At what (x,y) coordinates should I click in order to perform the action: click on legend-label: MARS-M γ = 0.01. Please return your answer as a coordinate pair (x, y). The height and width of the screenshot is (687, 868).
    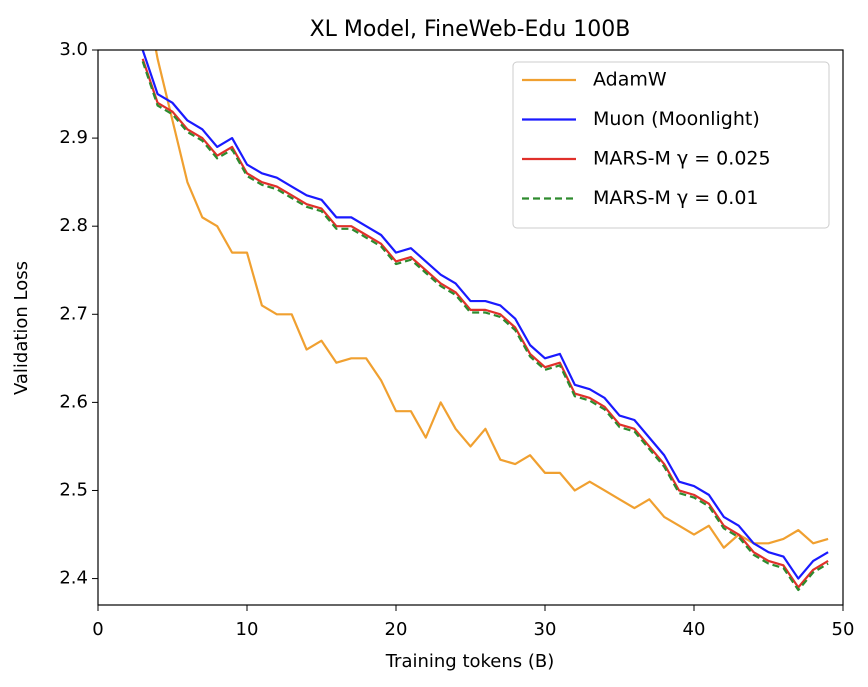
    Looking at the image, I should click on (676, 198).